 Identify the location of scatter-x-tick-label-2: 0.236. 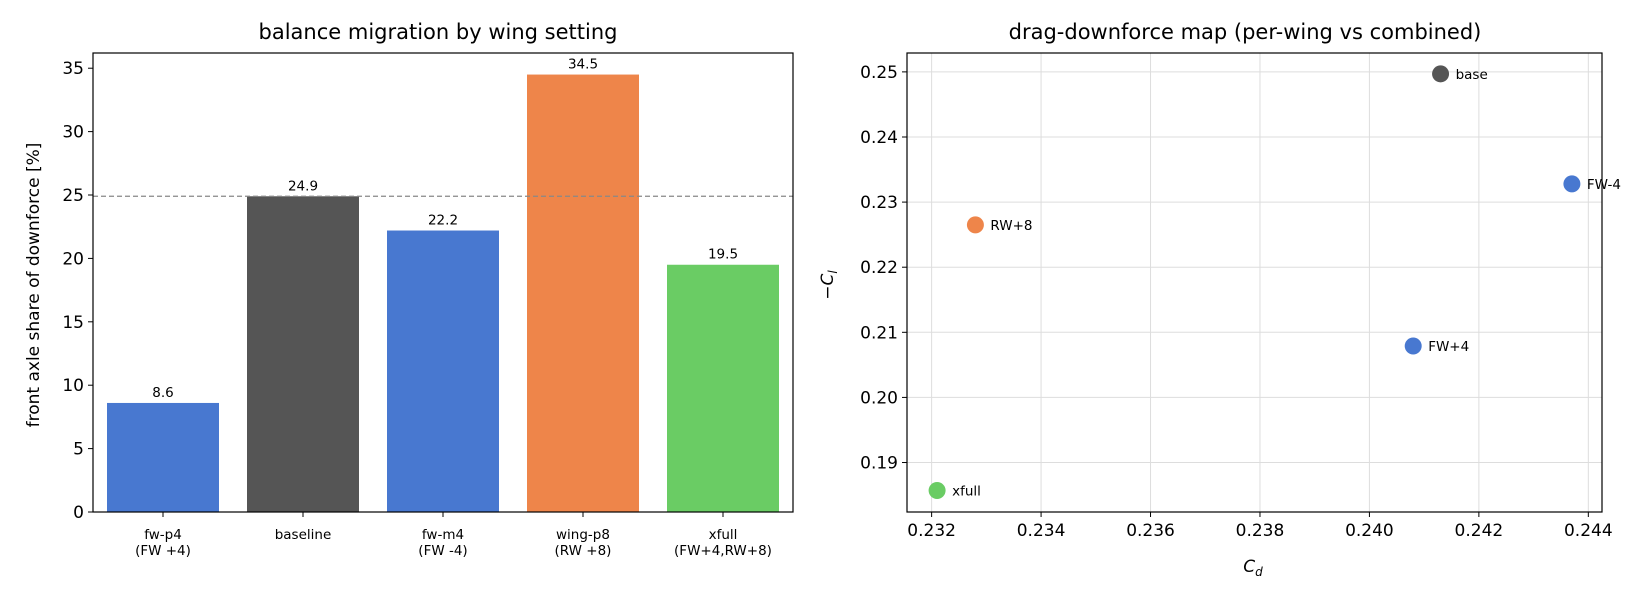
(1150, 531).